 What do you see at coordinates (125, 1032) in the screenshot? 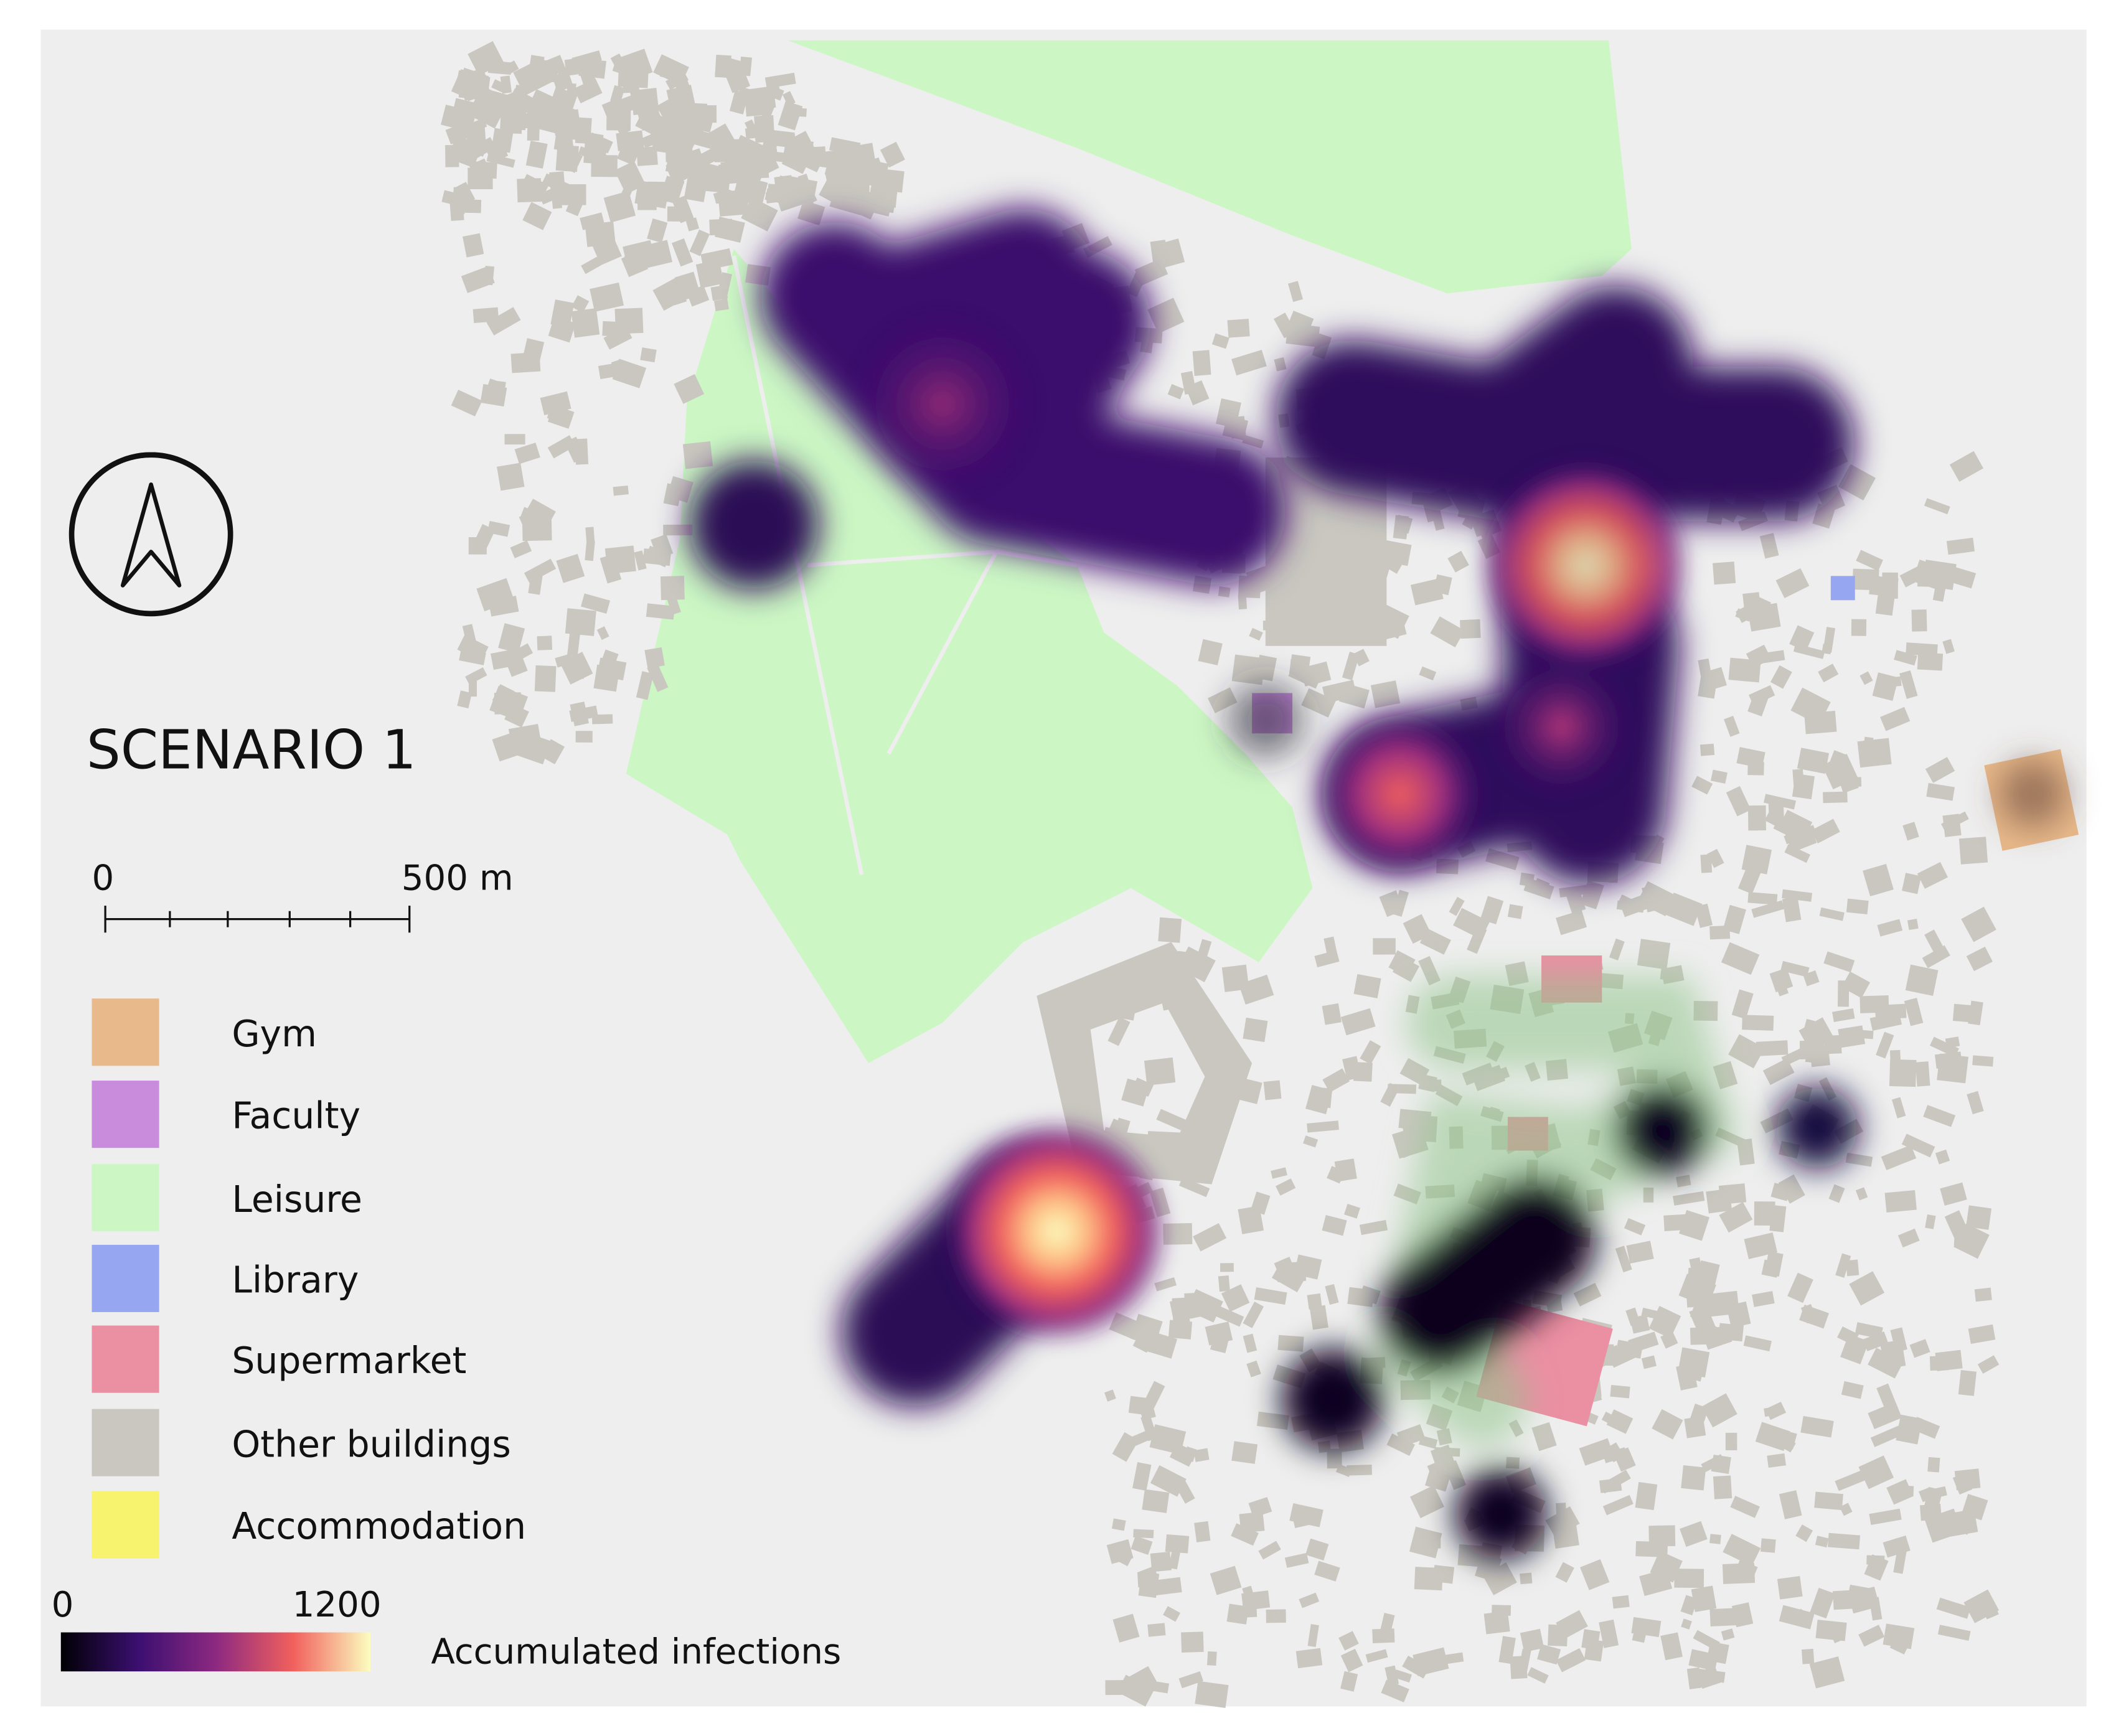
I see `legend-swatch` at bounding box center [125, 1032].